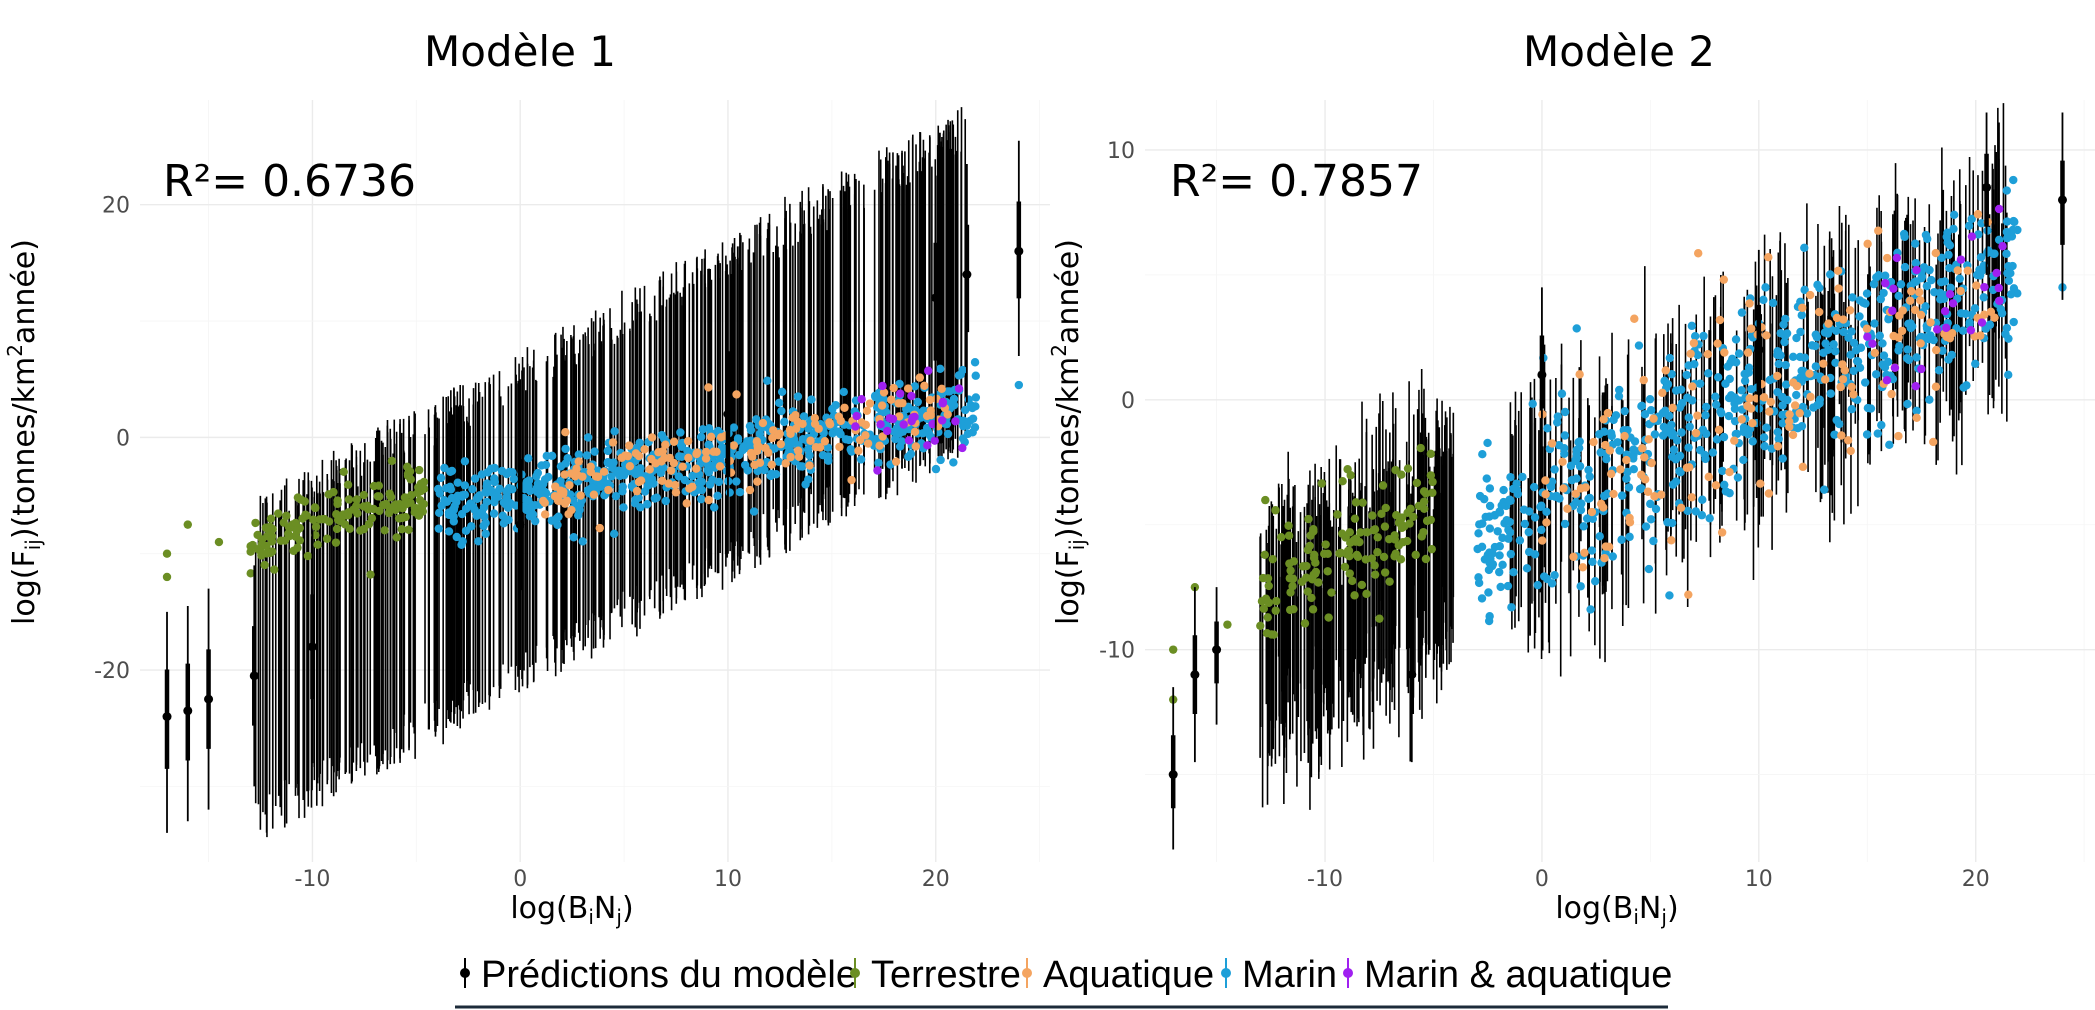 This screenshot has width=2095, height=1010. Describe the element at coordinates (593, 470) in the screenshot. I see `observed-points` at that location.